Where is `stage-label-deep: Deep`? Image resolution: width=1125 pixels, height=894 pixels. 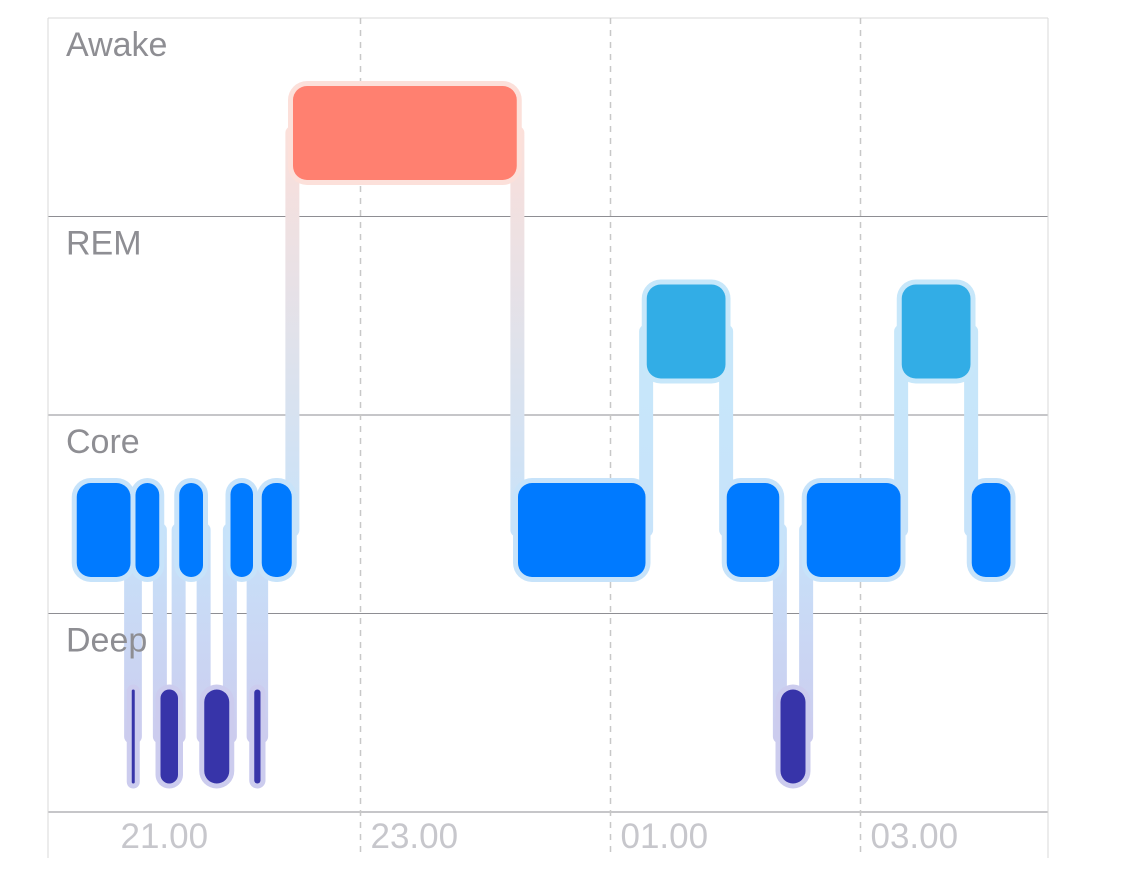
stage-label-deep: Deep is located at coordinates (106, 641).